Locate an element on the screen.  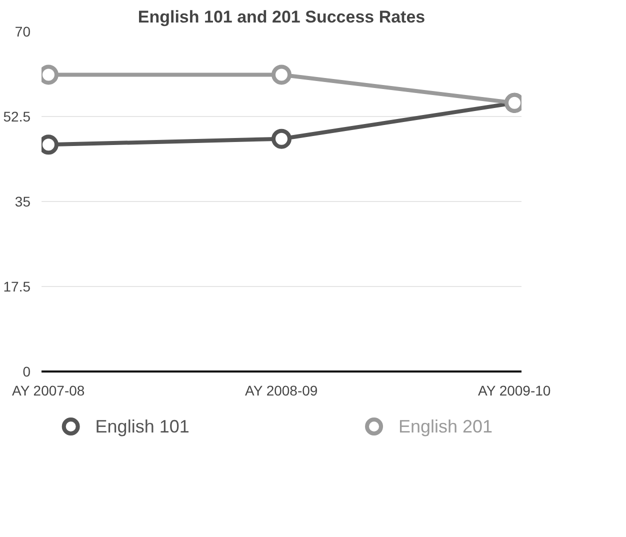
y-tick-label: 0 is located at coordinates (26, 372).